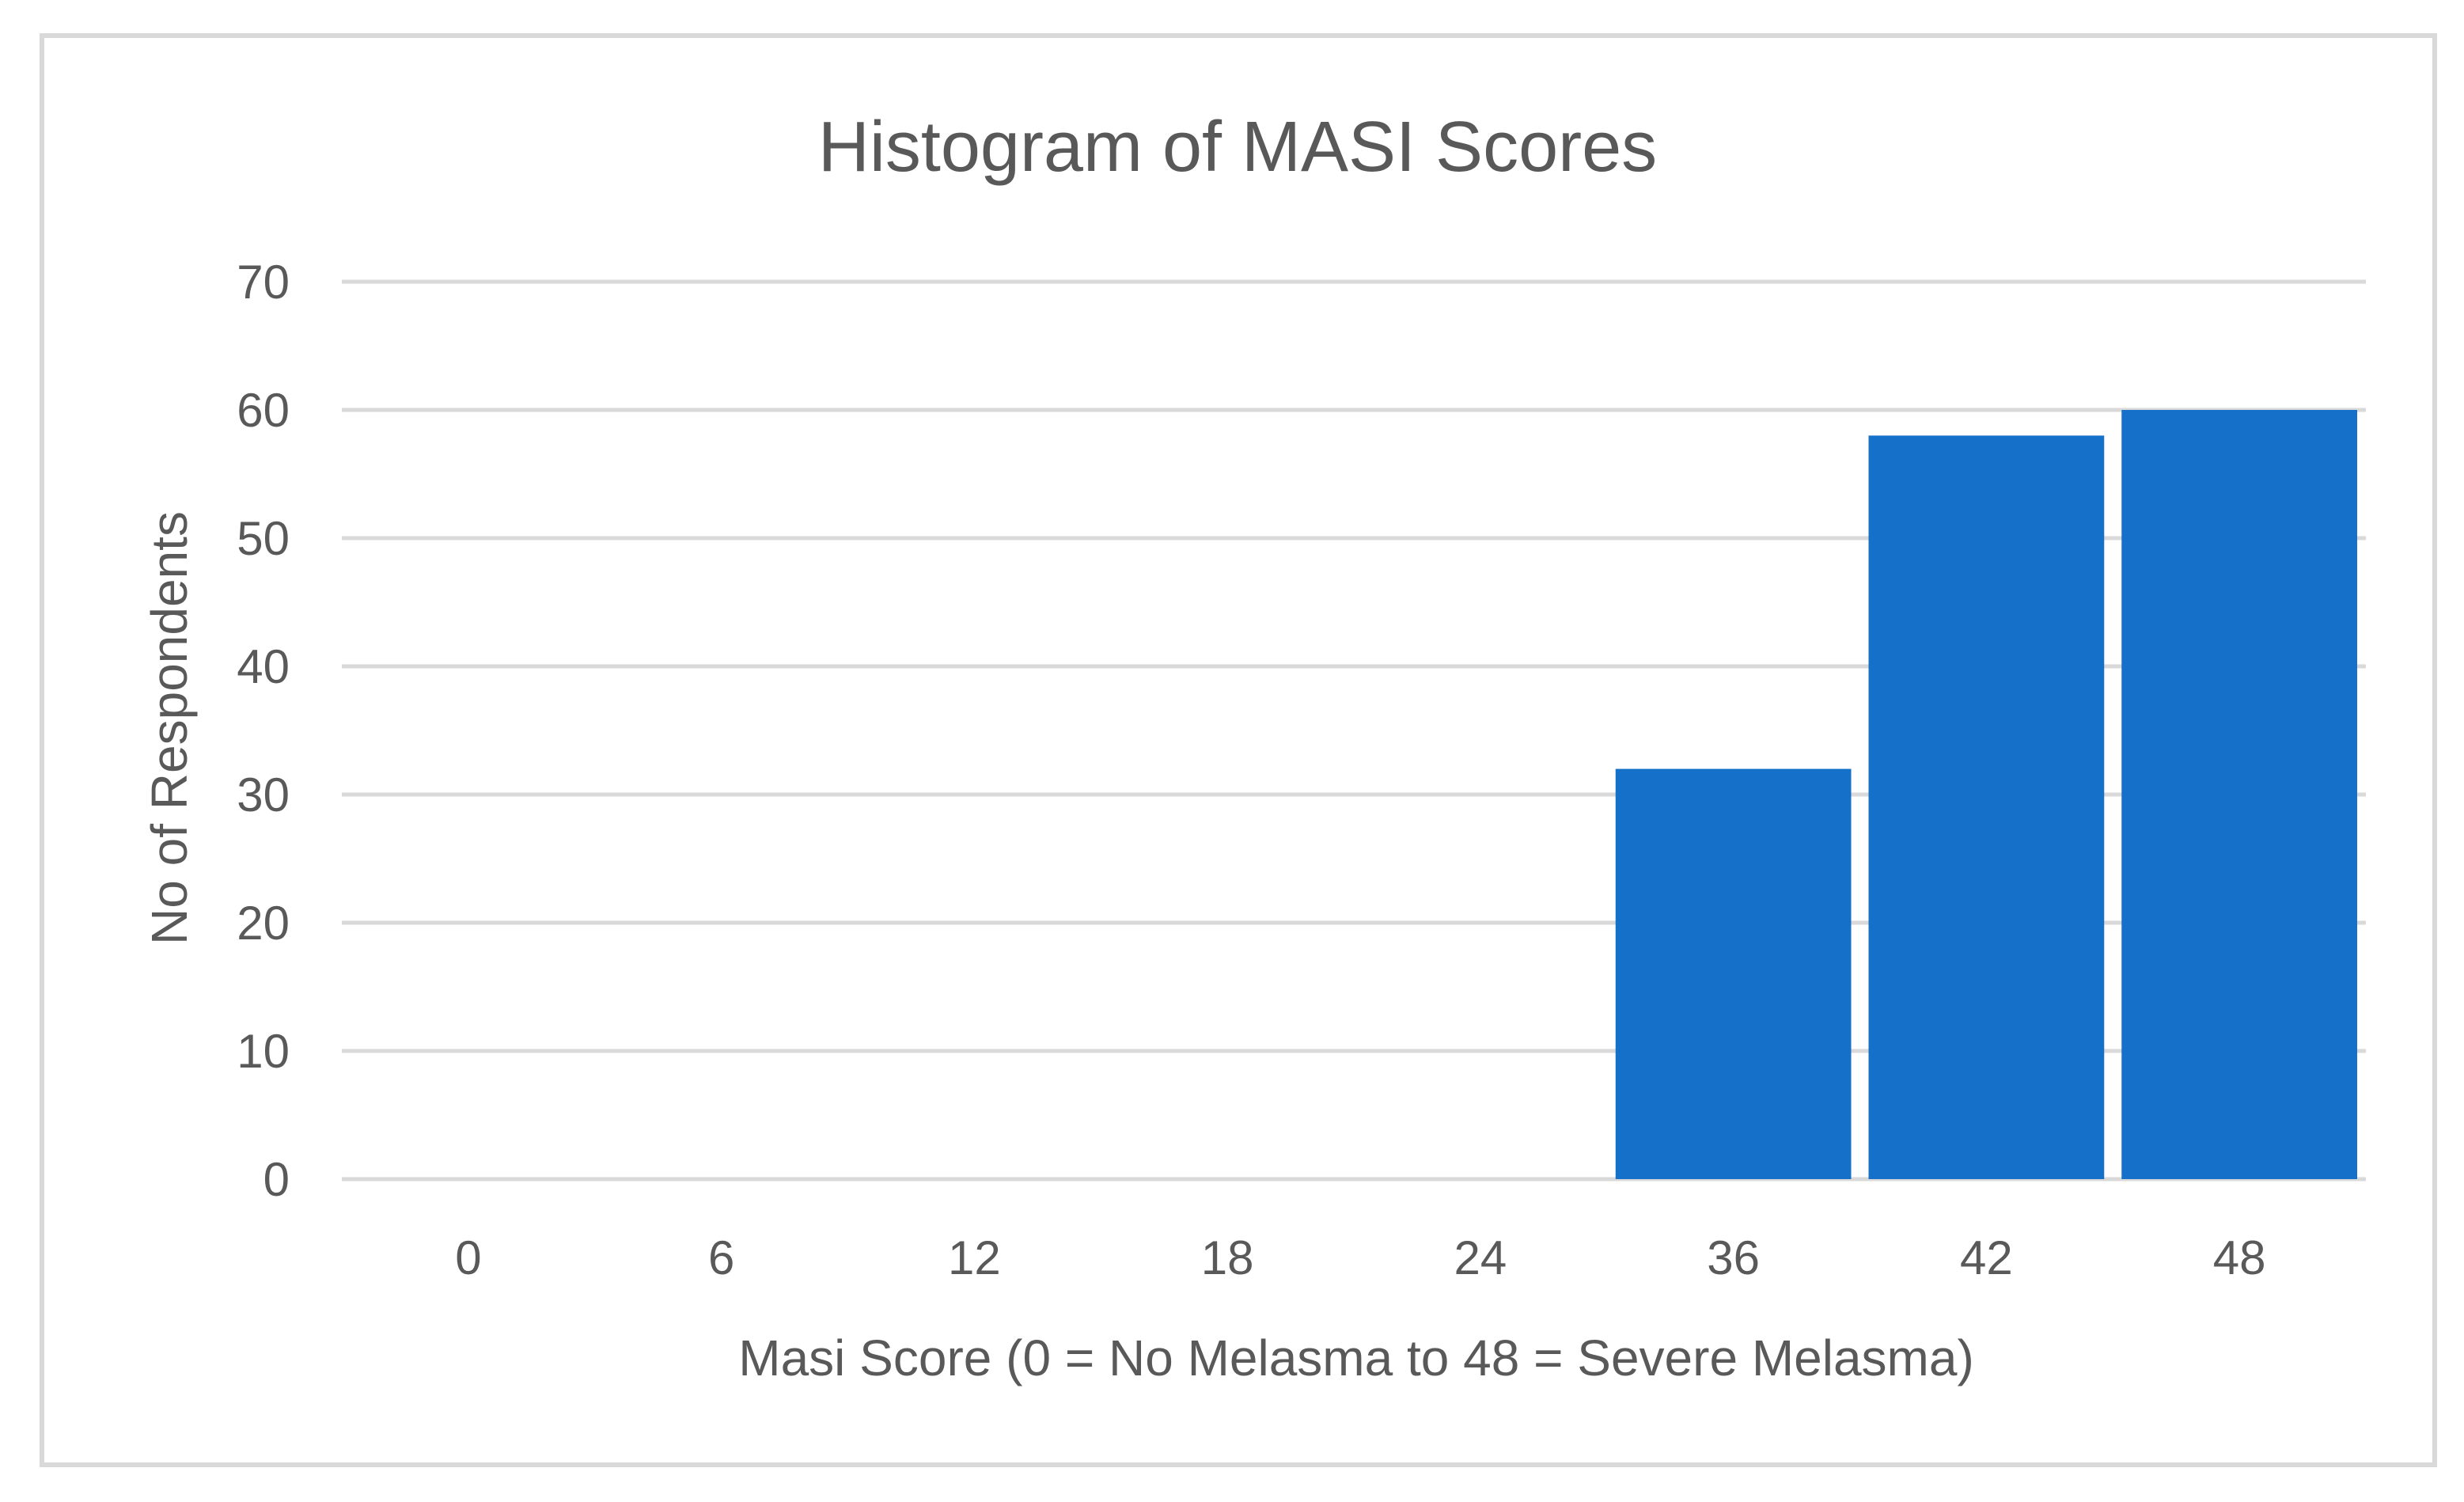 The width and height of the screenshot is (2464, 1502). Describe the element at coordinates (264, 666) in the screenshot. I see `y-tick-label-40: 40` at that location.